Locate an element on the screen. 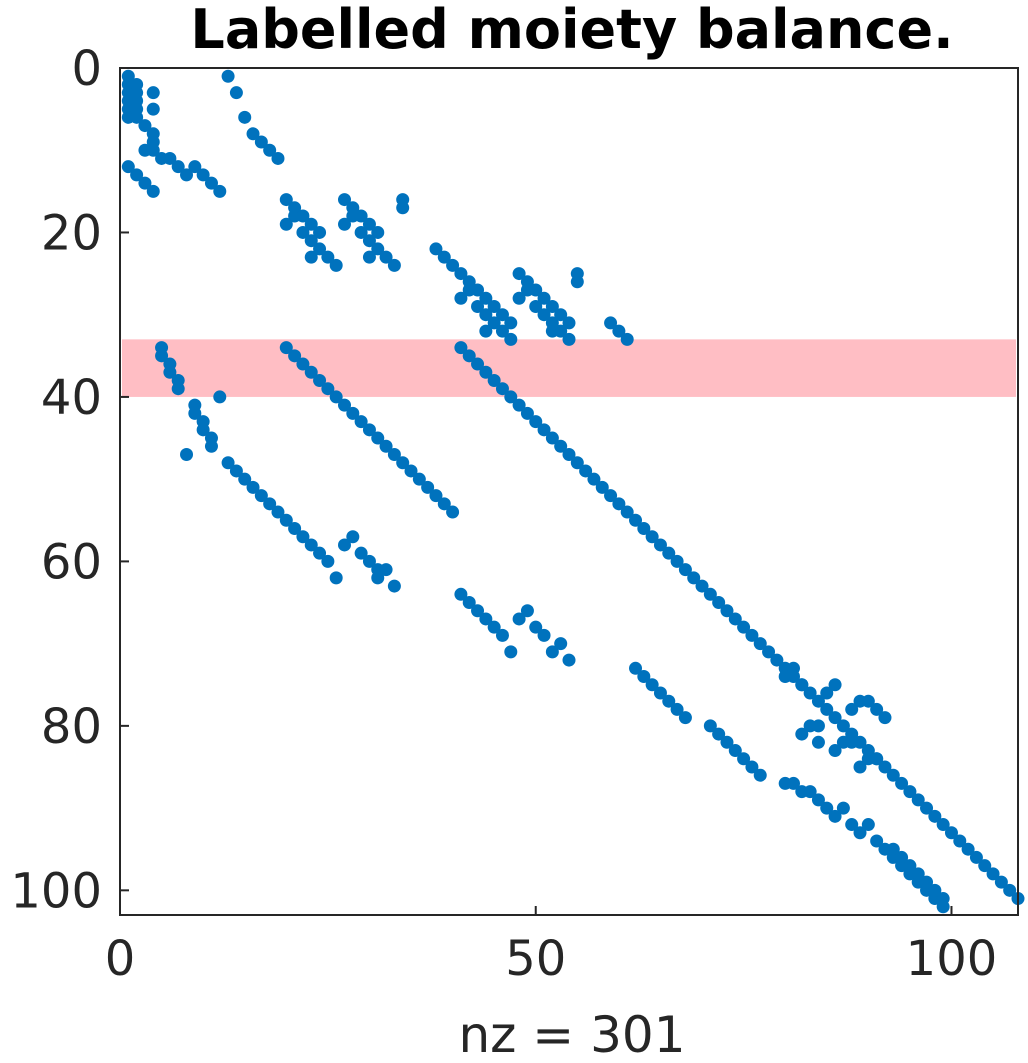  x-tick-label-100: 100 is located at coordinates (952, 959).